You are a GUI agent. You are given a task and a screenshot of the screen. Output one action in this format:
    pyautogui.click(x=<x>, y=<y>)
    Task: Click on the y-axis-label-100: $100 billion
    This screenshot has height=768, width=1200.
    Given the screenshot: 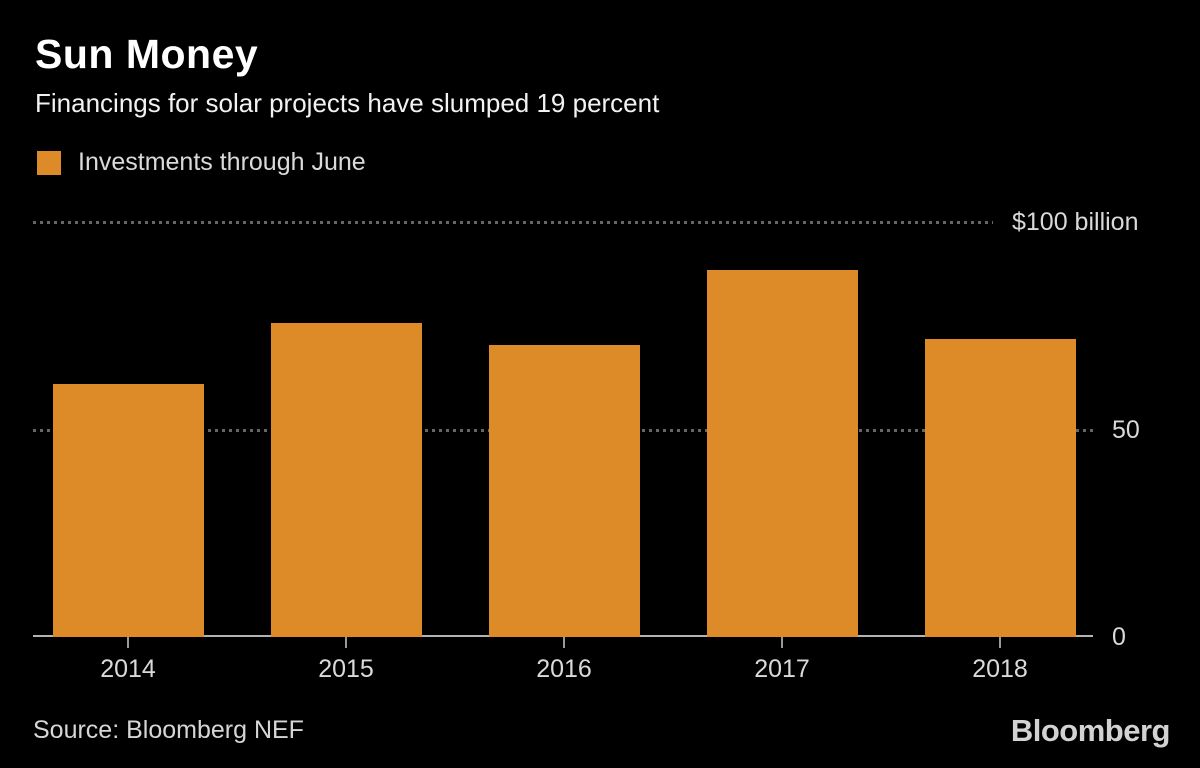 What is the action you would take?
    pyautogui.click(x=1075, y=222)
    